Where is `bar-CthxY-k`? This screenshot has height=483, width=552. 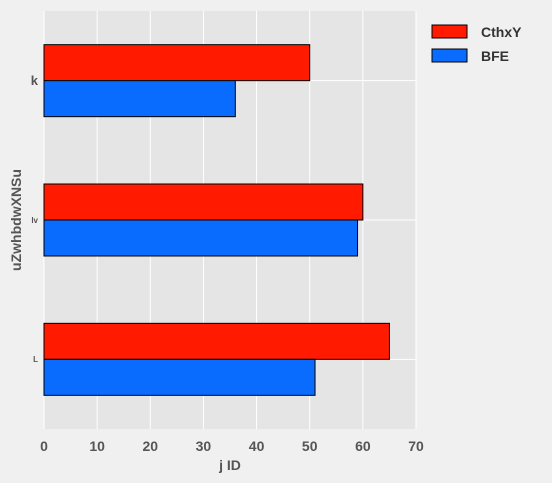
bar-CthxY-k is located at coordinates (177, 63).